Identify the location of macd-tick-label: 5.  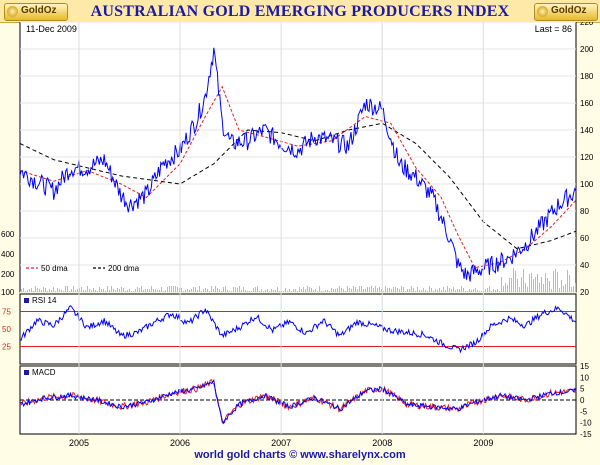
(582, 389).